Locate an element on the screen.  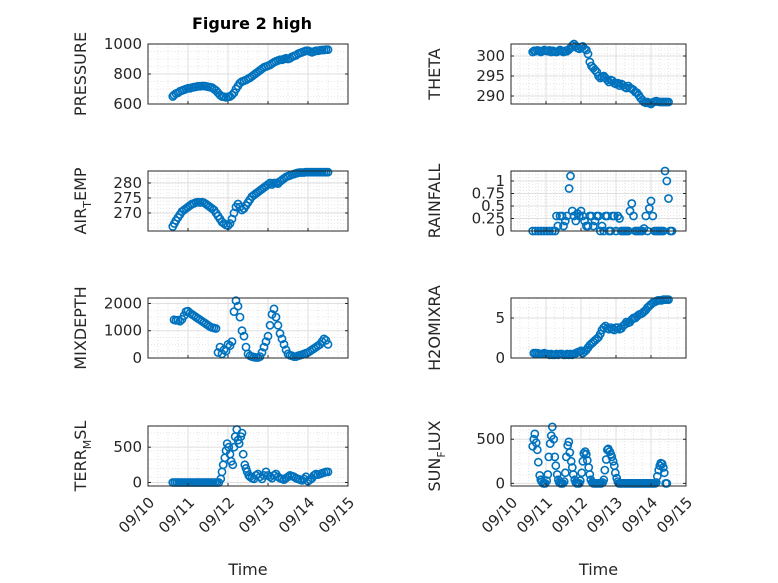
y-tick-label: 1 is located at coordinates (500, 181).